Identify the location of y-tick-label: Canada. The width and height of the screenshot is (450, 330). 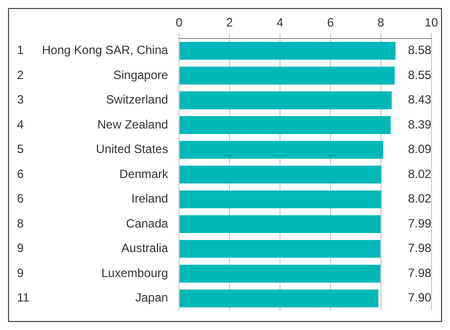
(147, 223).